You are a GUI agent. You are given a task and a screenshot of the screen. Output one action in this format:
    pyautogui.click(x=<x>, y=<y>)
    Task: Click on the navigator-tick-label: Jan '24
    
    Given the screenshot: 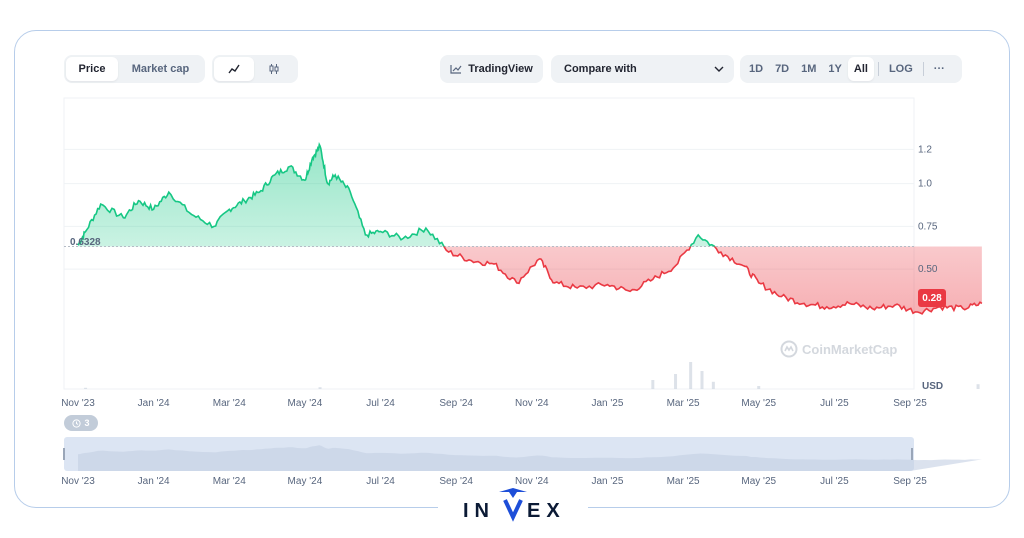 What is the action you would take?
    pyautogui.click(x=154, y=481)
    